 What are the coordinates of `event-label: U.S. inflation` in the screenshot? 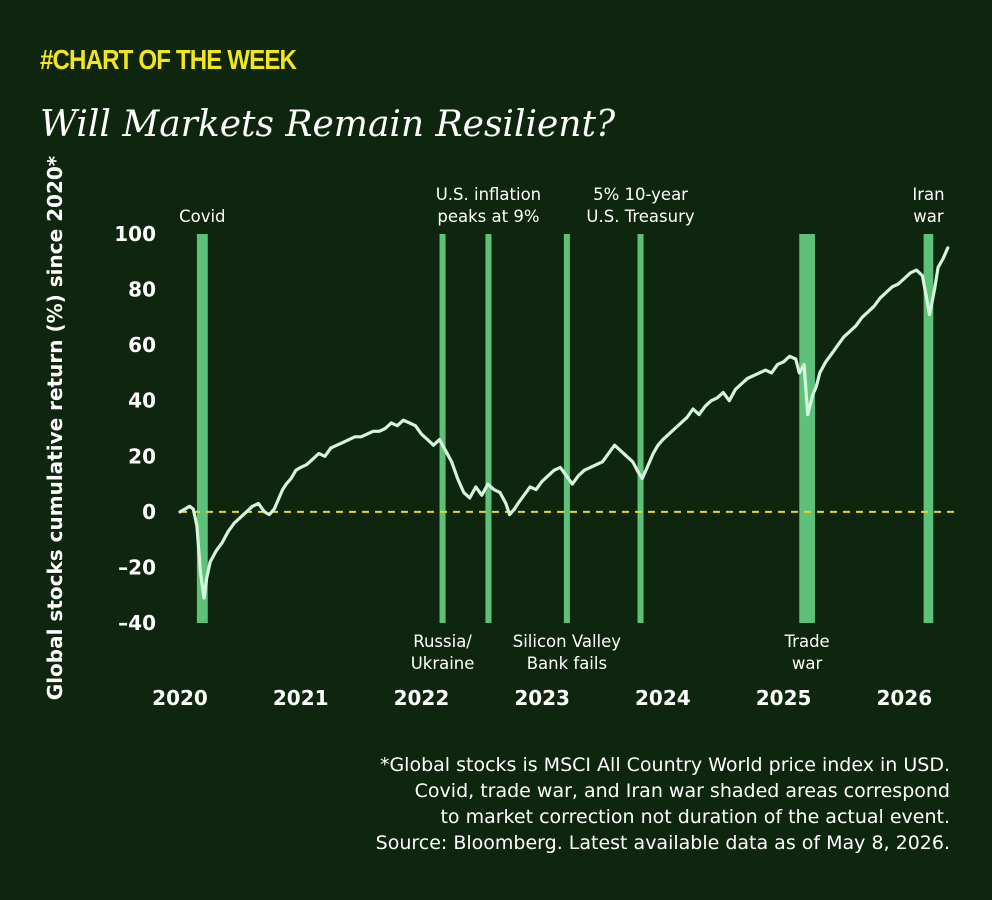 It's located at (488, 194).